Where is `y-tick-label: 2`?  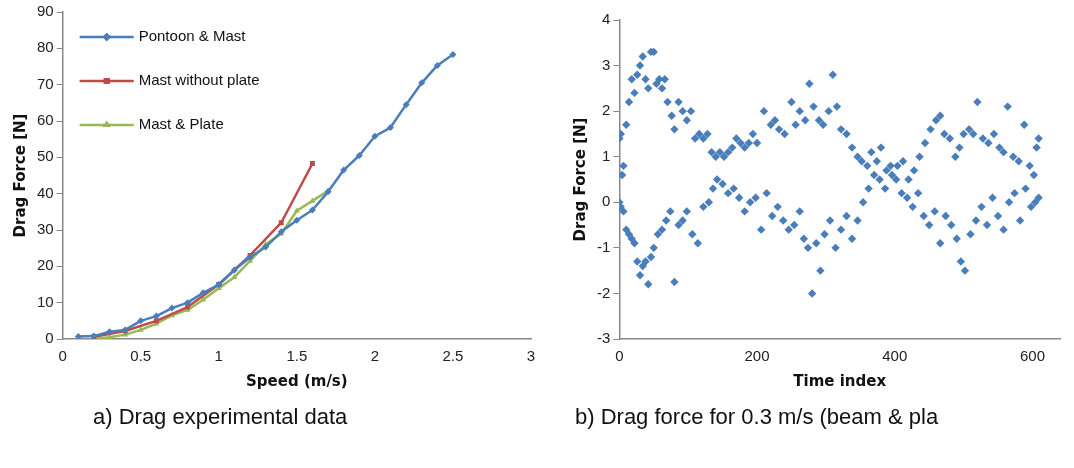
y-tick-label: 2 is located at coordinates (606, 110).